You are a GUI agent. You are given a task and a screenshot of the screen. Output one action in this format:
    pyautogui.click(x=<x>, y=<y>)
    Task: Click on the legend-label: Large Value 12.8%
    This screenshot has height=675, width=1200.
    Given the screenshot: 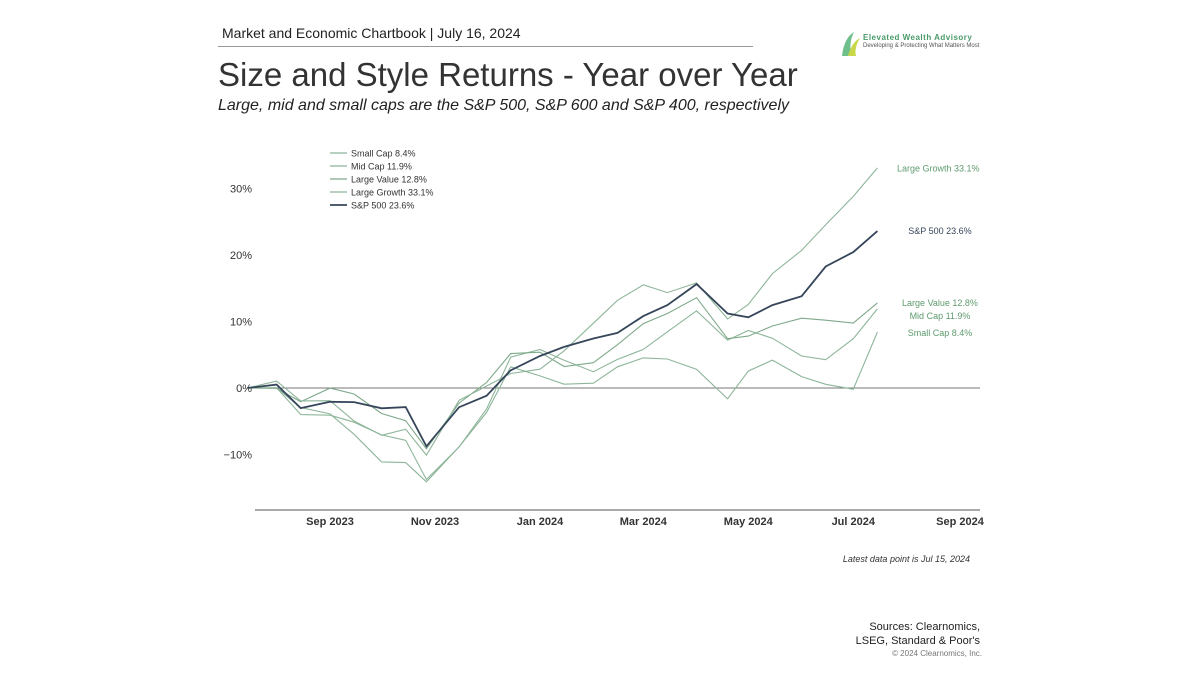 What is the action you would take?
    pyautogui.click(x=389, y=180)
    